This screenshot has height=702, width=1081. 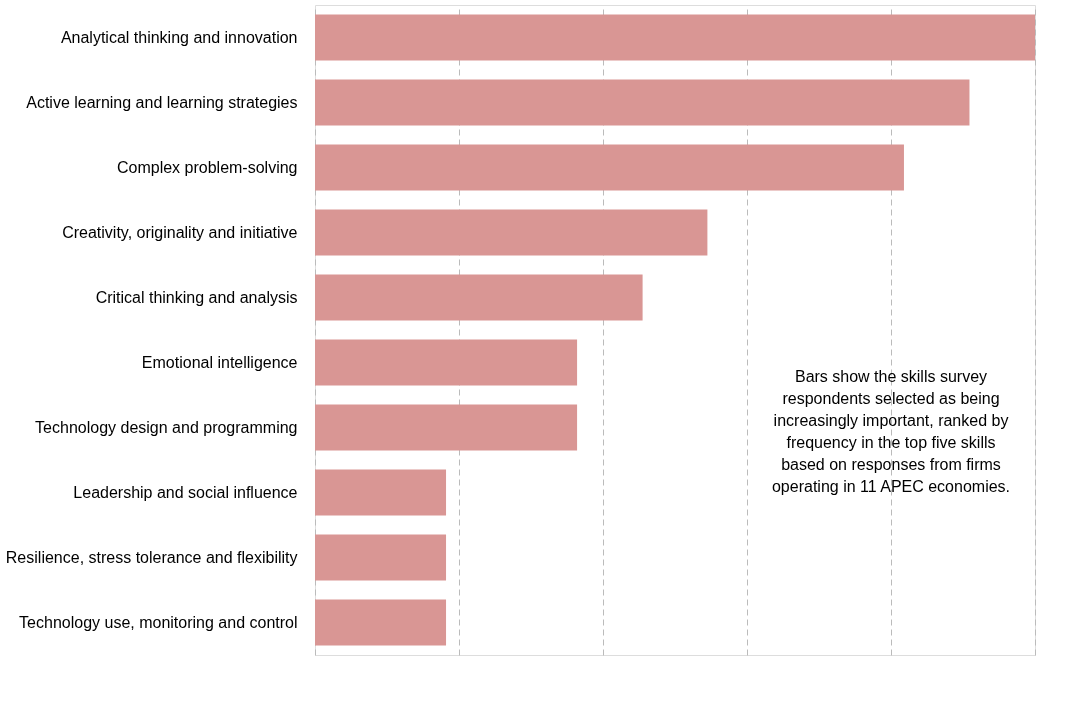 I want to click on y-tick-label: Complex problem-solving, so click(x=207, y=167).